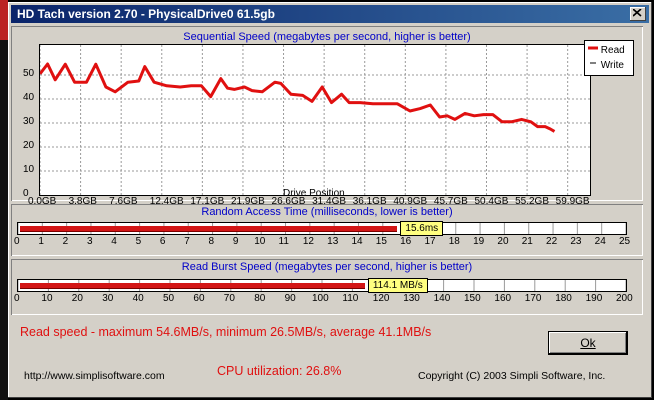  What do you see at coordinates (29, 97) in the screenshot?
I see `y-tick-label: 40` at bounding box center [29, 97].